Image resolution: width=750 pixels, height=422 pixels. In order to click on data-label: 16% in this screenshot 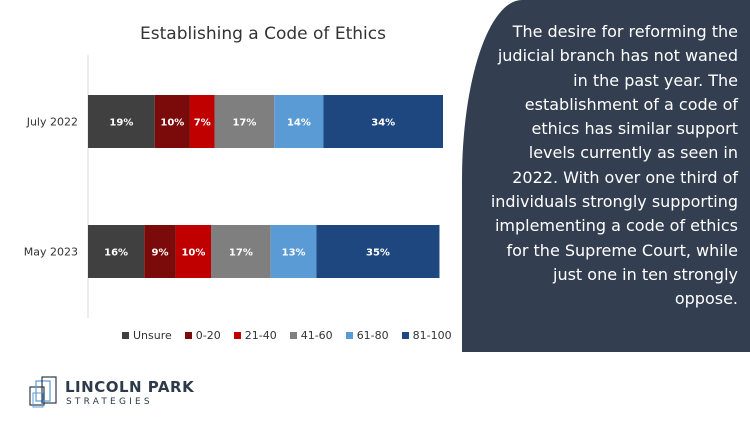, I will do `click(116, 253)`.